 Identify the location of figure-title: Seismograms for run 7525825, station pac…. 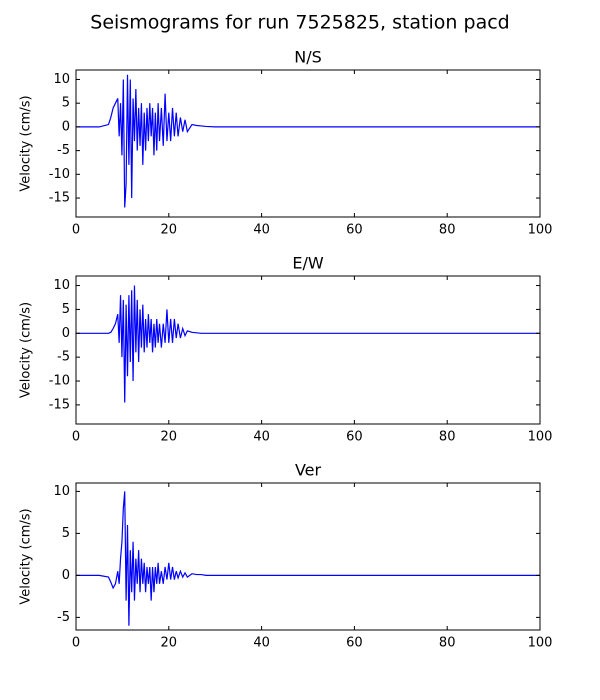
(299, 23).